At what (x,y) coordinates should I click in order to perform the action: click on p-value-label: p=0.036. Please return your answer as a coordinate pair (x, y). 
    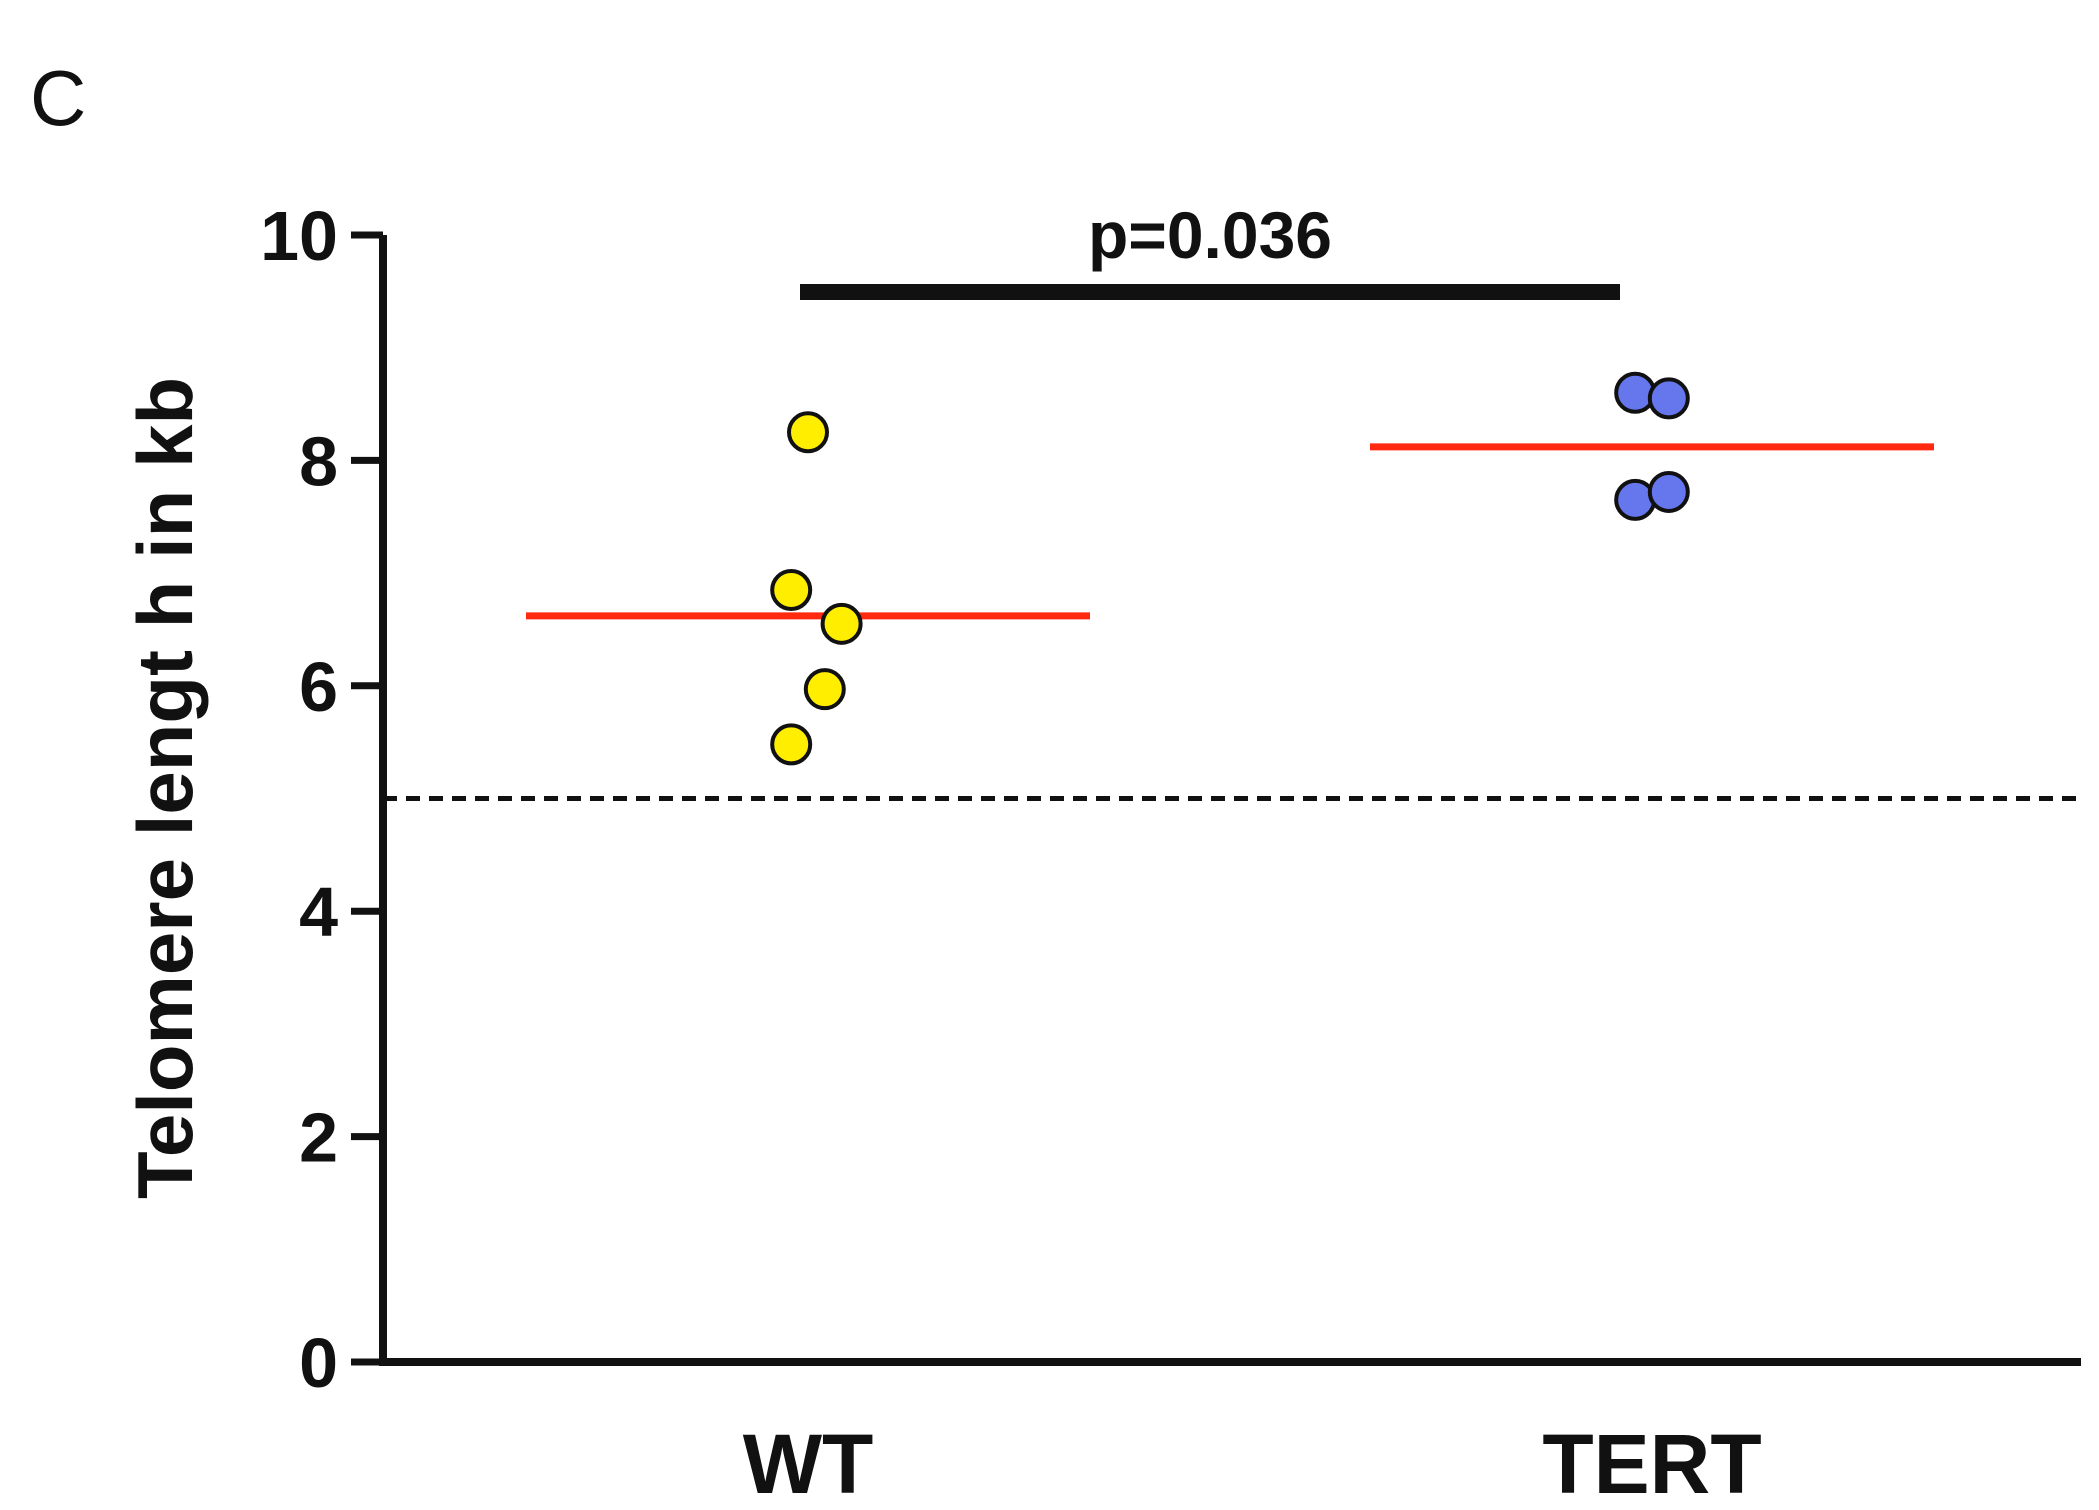
    Looking at the image, I should click on (1210, 235).